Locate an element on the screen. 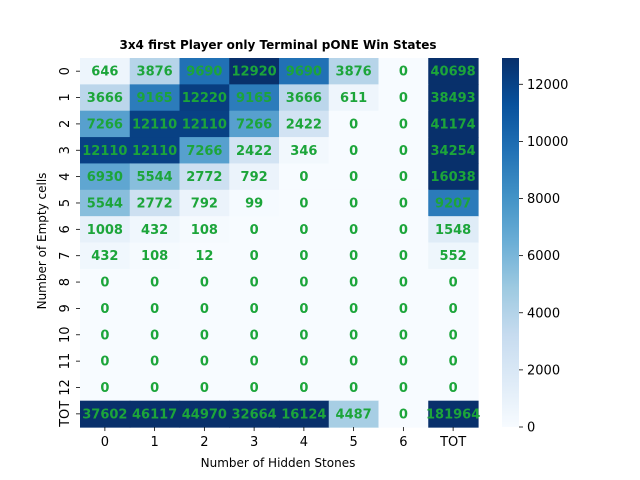 The height and width of the screenshot is (480, 640). cell-value-label: 37602 is located at coordinates (104, 414).